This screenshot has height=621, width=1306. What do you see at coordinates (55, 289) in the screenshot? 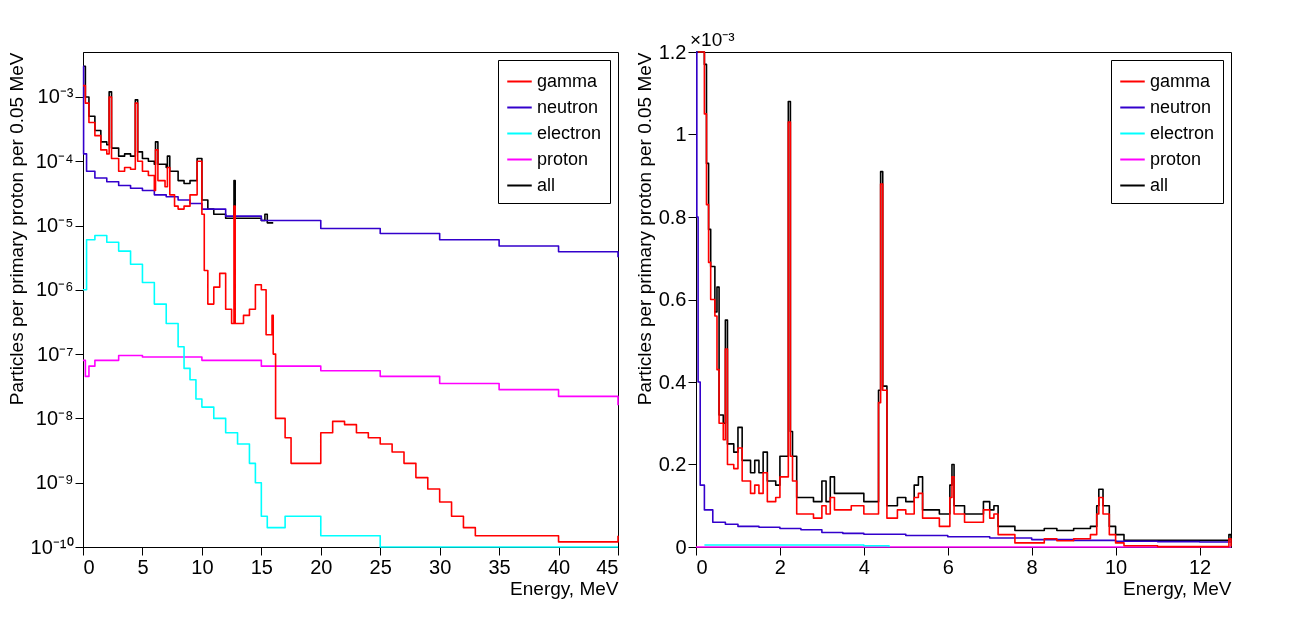
I see `y-tick-label: 10⁻⁶` at bounding box center [55, 289].